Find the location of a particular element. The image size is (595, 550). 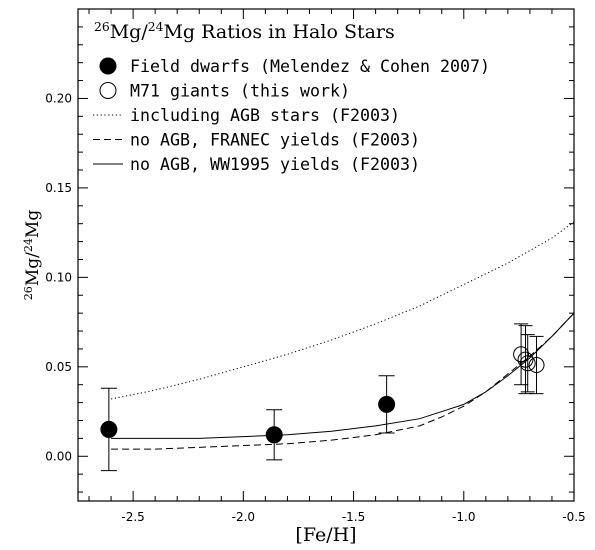

legend-label: including AGB stars (F2003) is located at coordinates (265, 115).